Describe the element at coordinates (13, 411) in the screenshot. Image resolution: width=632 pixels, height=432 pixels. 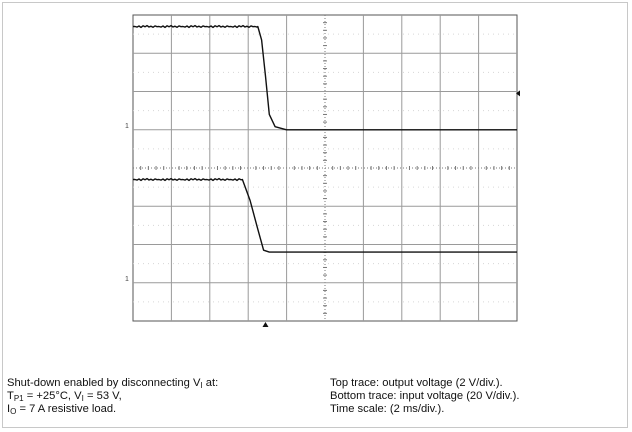
I see `caption-subscript: O` at that location.